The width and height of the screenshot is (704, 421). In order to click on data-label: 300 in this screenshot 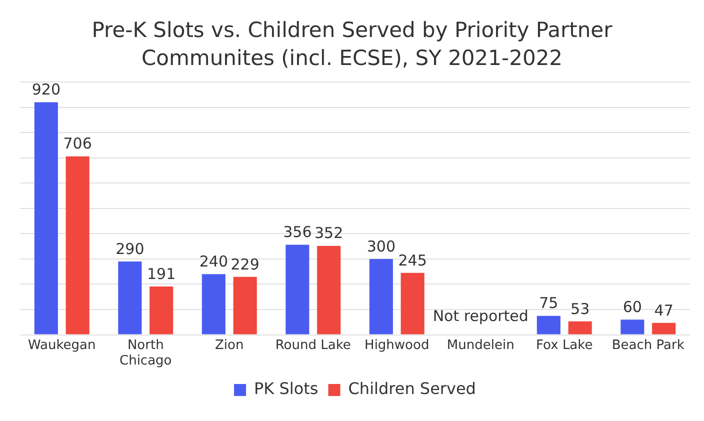, I will do `click(381, 246)`.